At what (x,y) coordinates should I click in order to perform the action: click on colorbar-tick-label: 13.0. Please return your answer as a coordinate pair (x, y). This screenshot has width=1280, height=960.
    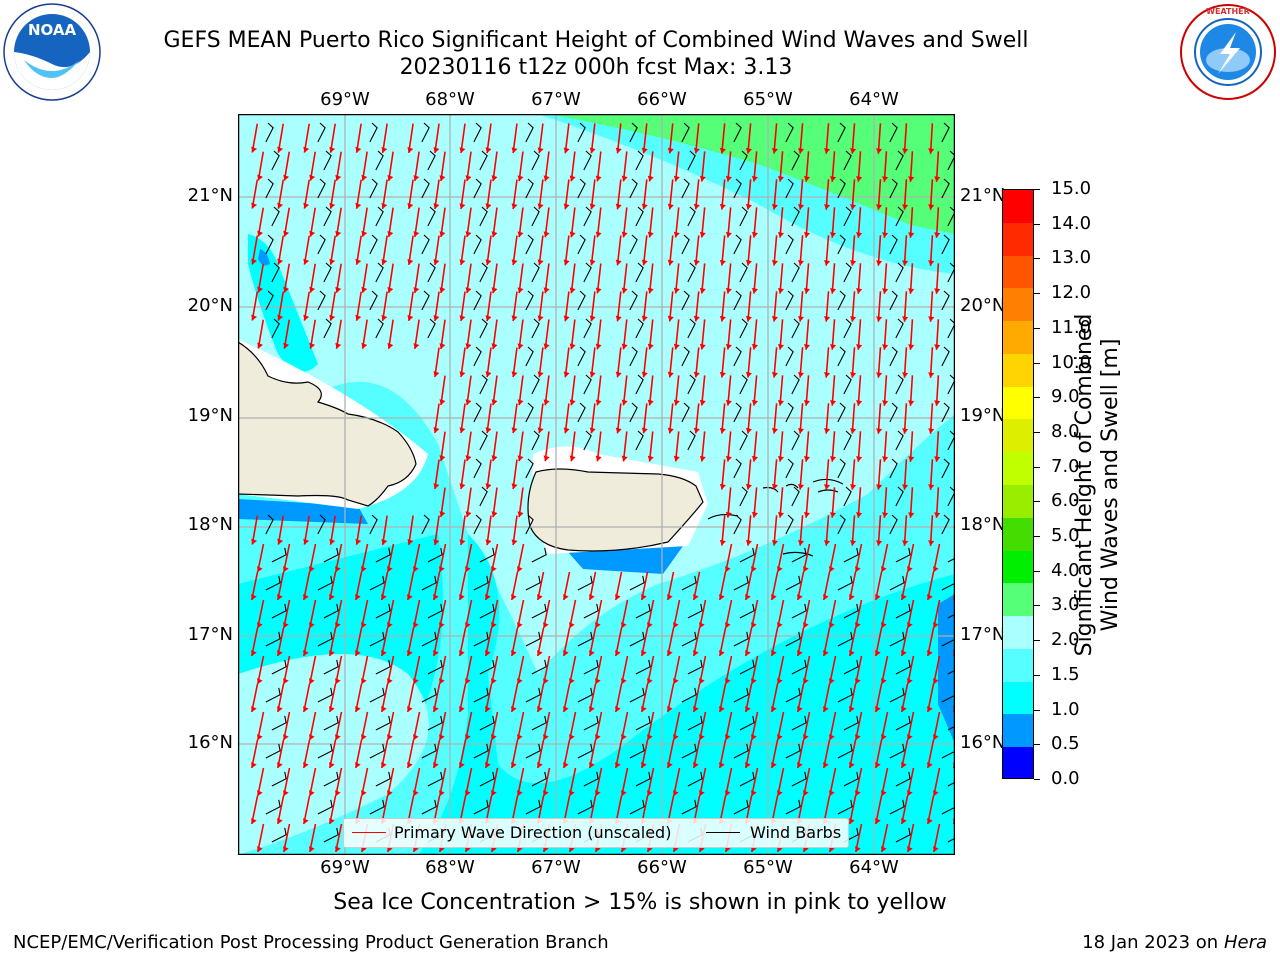
    Looking at the image, I should click on (1071, 258).